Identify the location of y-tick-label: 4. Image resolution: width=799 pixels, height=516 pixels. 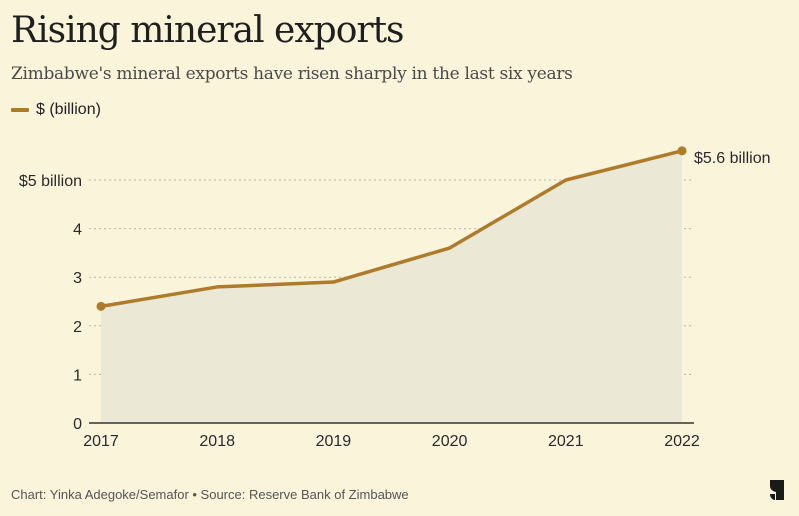
(77, 230).